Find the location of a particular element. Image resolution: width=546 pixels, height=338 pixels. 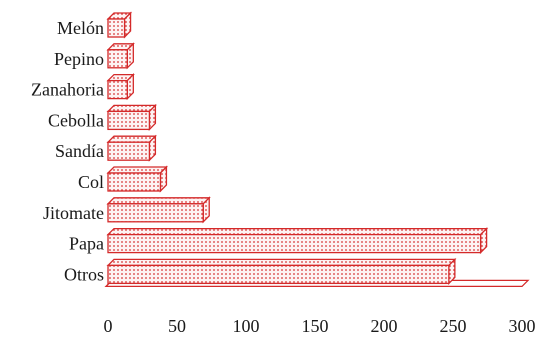

x-tick-label: 300 is located at coordinates (522, 326).